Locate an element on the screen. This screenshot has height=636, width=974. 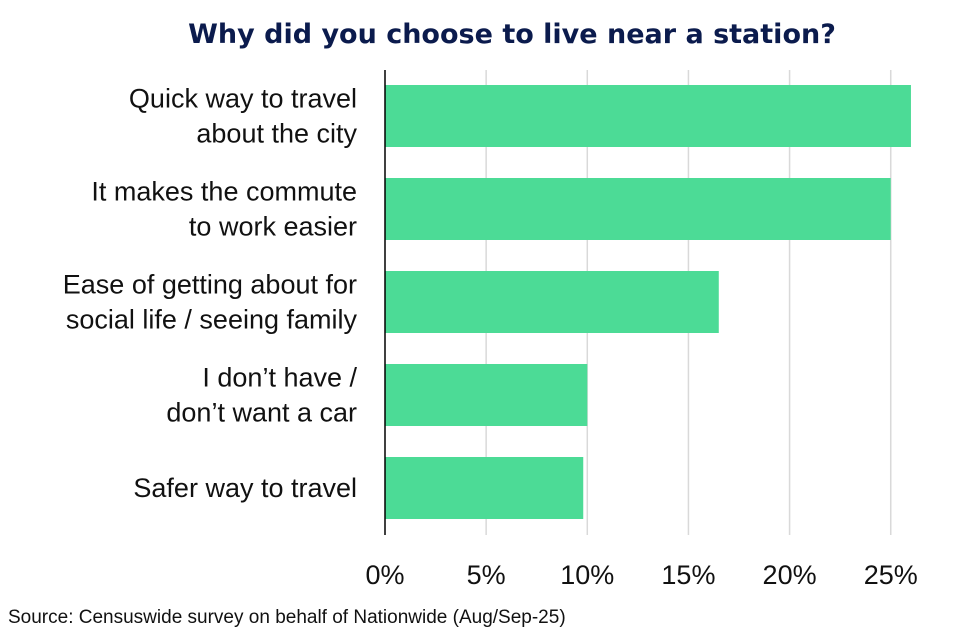
category-label-line: Safer way to travel is located at coordinates (245, 488).